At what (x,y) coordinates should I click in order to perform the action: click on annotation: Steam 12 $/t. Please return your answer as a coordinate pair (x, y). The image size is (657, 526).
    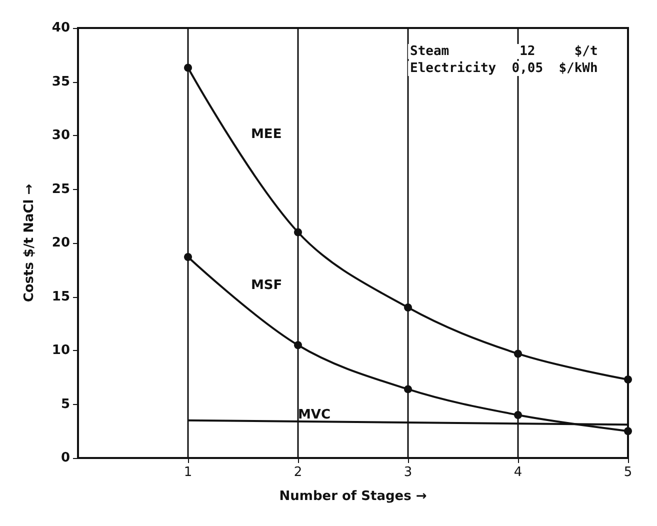
    Looking at the image, I should click on (504, 51).